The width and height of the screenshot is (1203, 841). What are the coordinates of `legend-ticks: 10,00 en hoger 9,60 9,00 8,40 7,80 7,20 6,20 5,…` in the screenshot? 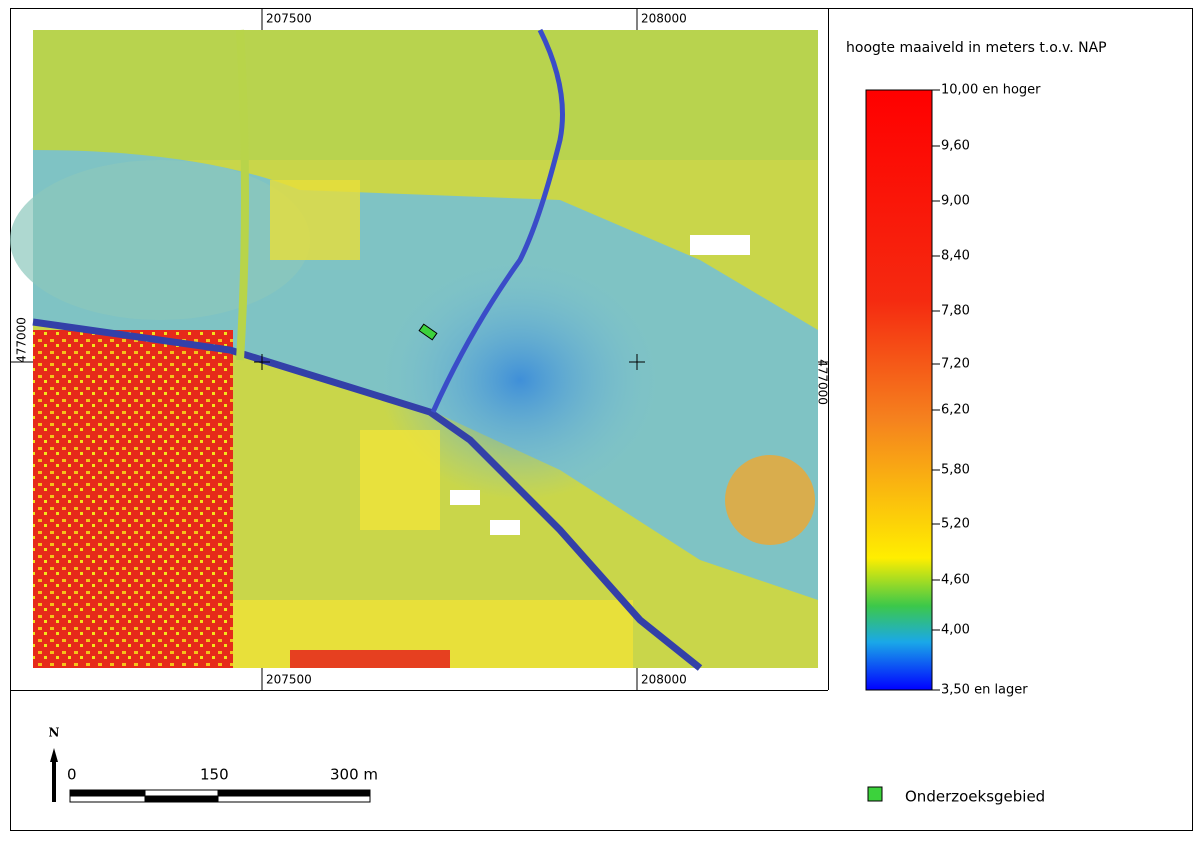 It's located at (986, 390).